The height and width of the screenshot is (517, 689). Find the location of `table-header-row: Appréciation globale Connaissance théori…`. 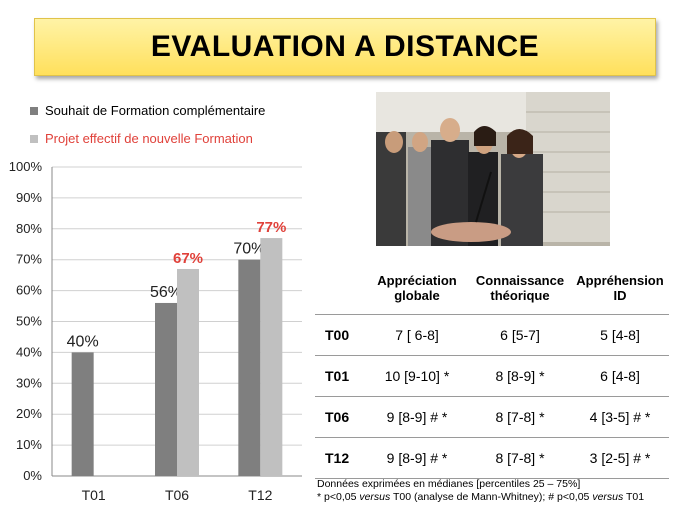

table-header-row: Appréciation globale Connaissance théori… is located at coordinates (492, 288).